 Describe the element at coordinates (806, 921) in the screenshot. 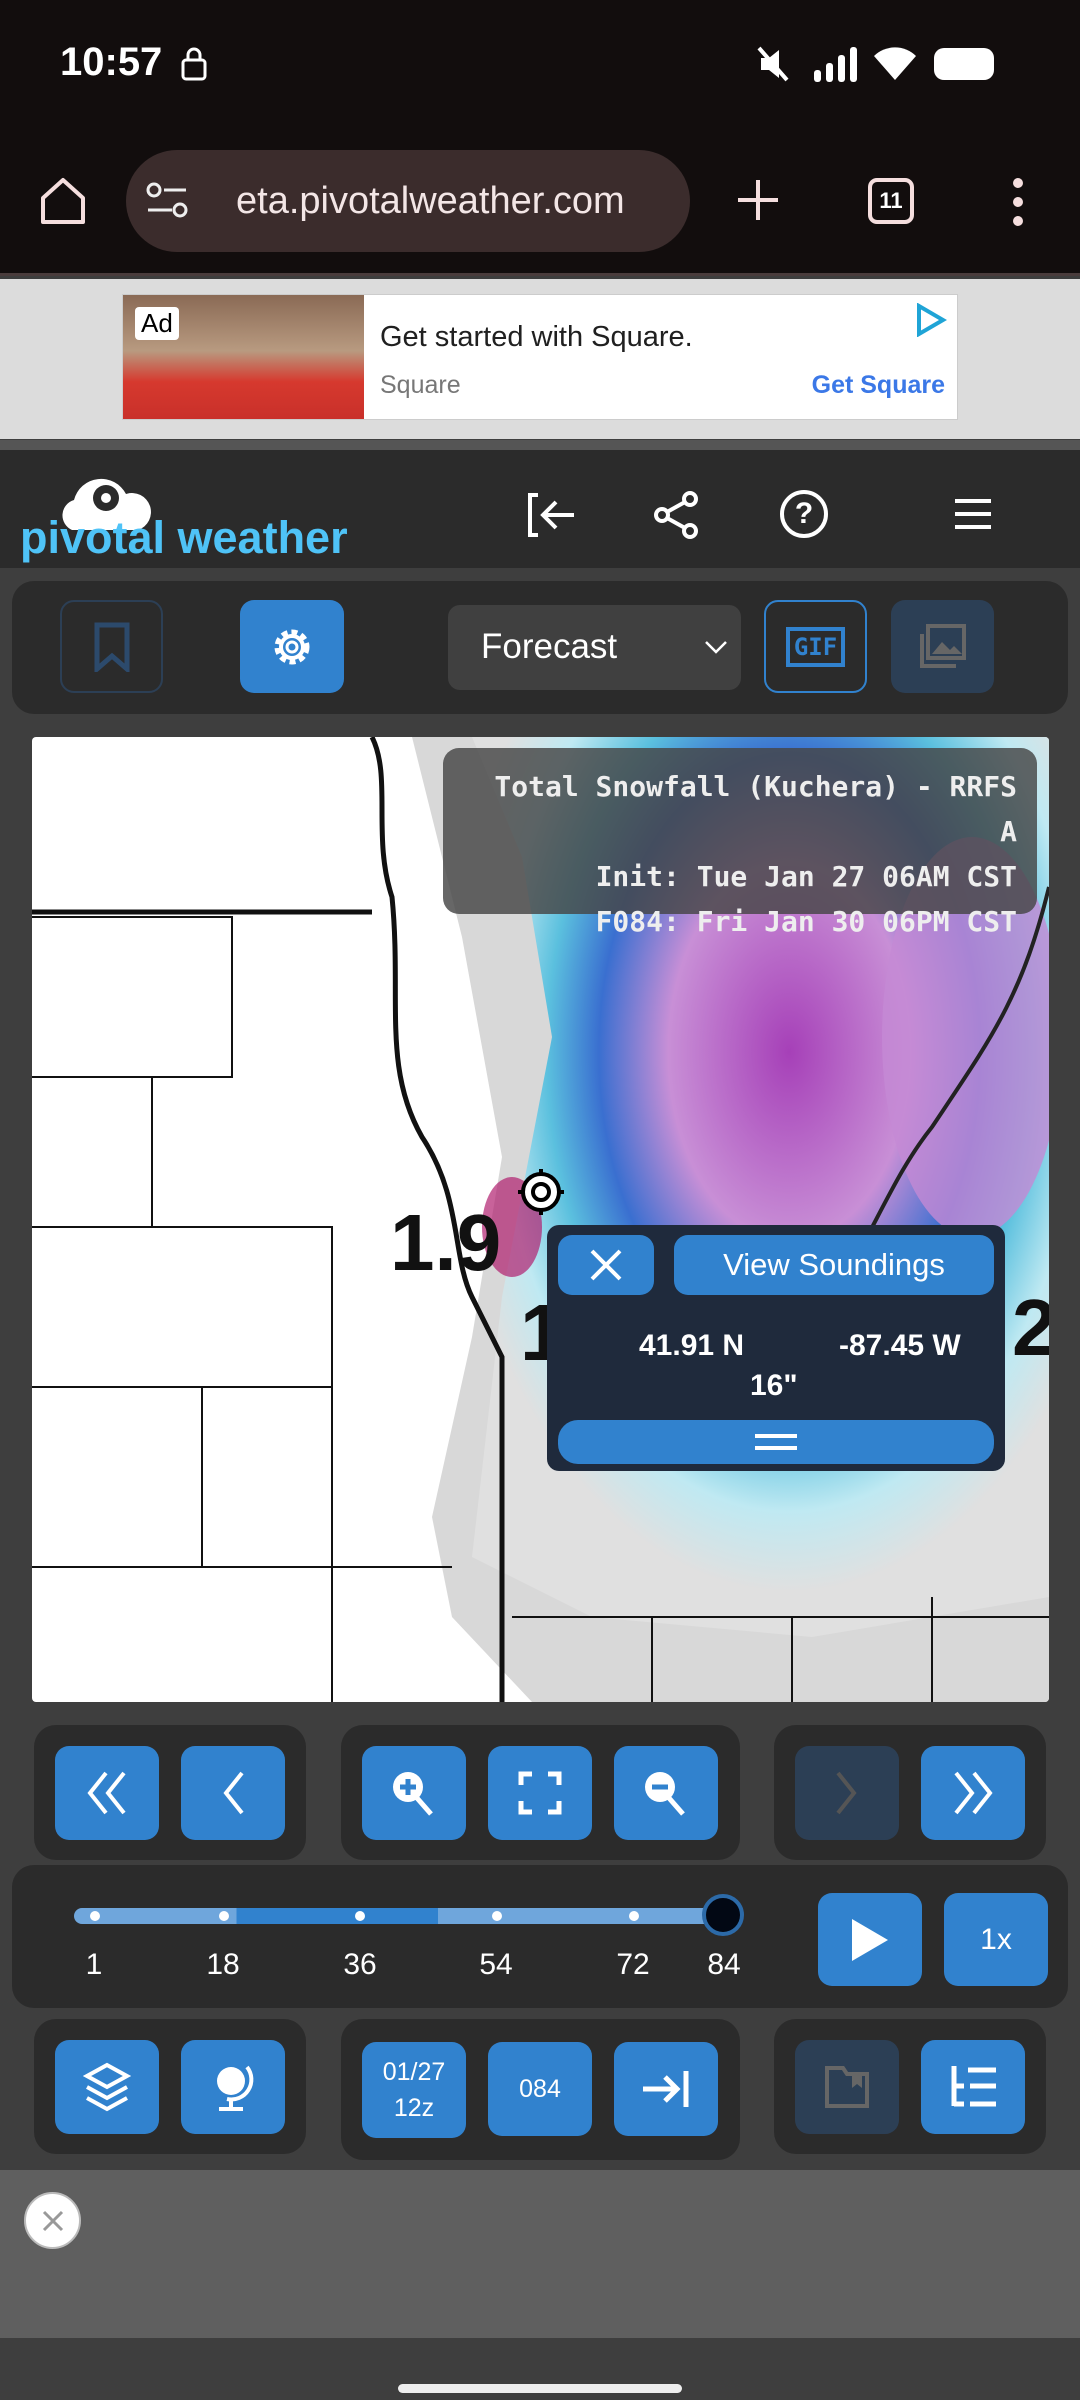

I see `map-valid-time: F084: Fri Jan 30 06PM CST` at that location.